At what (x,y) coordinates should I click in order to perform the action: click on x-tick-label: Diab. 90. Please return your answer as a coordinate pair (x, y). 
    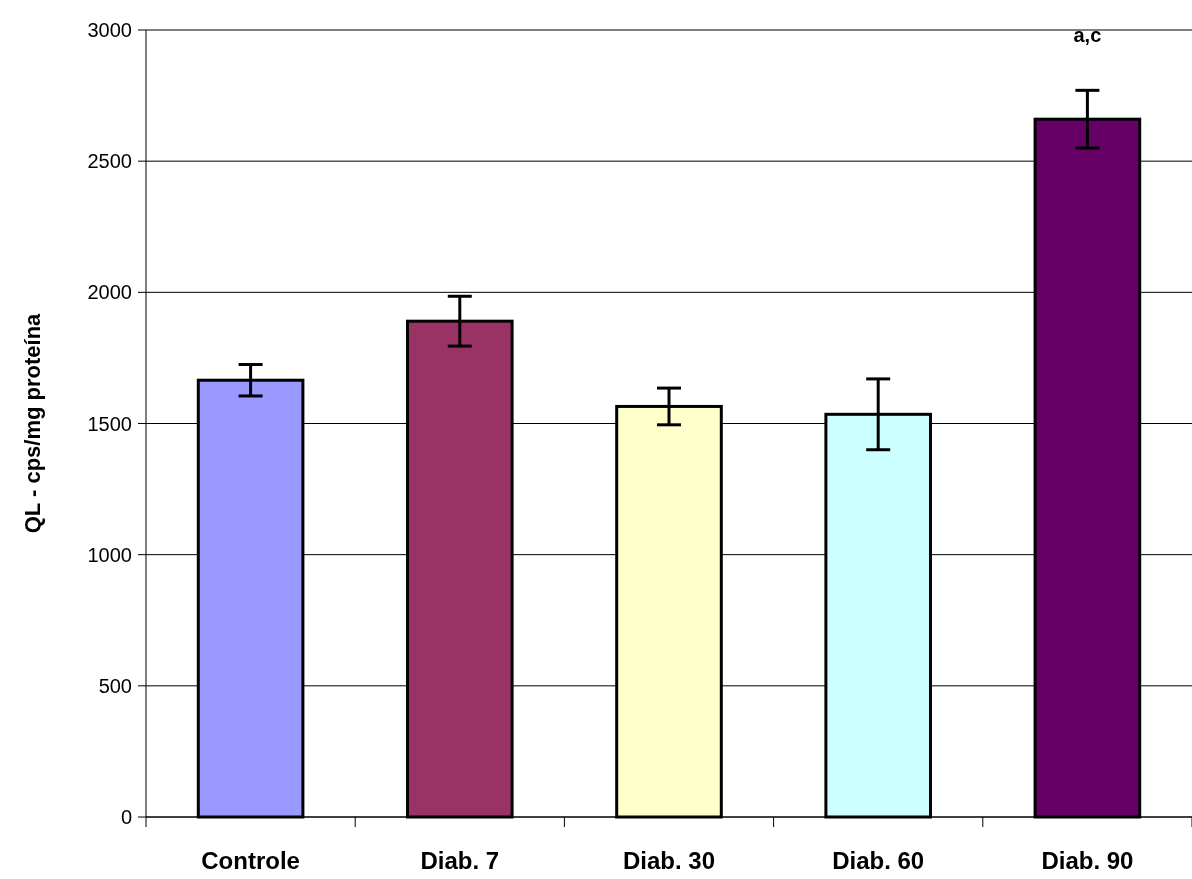
    Looking at the image, I should click on (1087, 860).